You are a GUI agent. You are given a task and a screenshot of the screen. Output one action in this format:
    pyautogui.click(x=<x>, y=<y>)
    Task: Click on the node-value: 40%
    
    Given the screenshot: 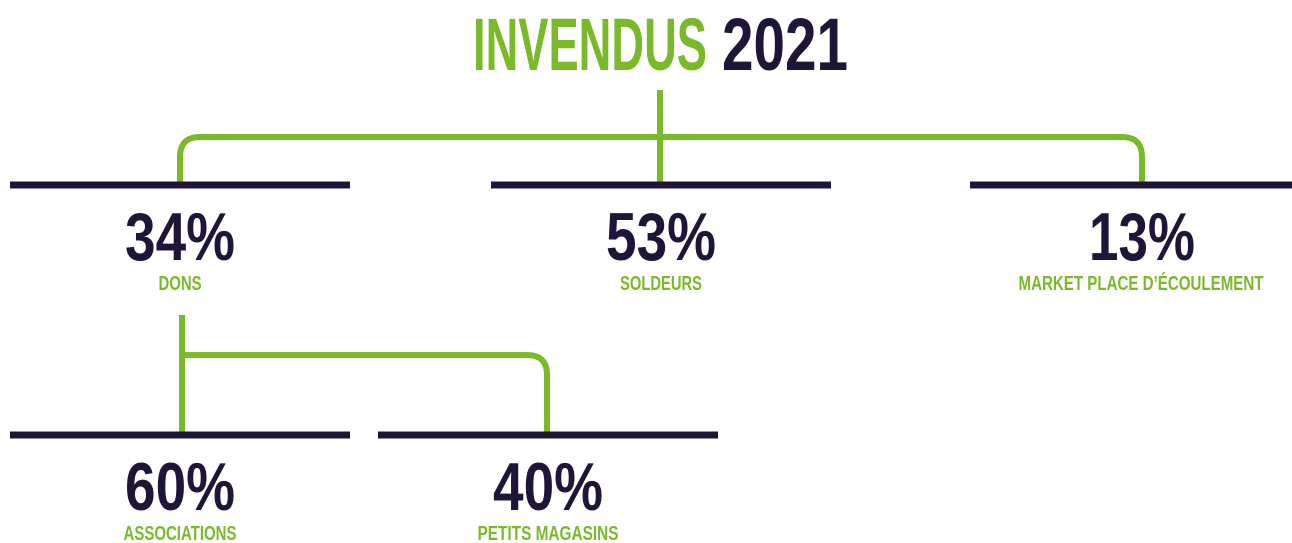 What is the action you would take?
    pyautogui.click(x=548, y=487)
    